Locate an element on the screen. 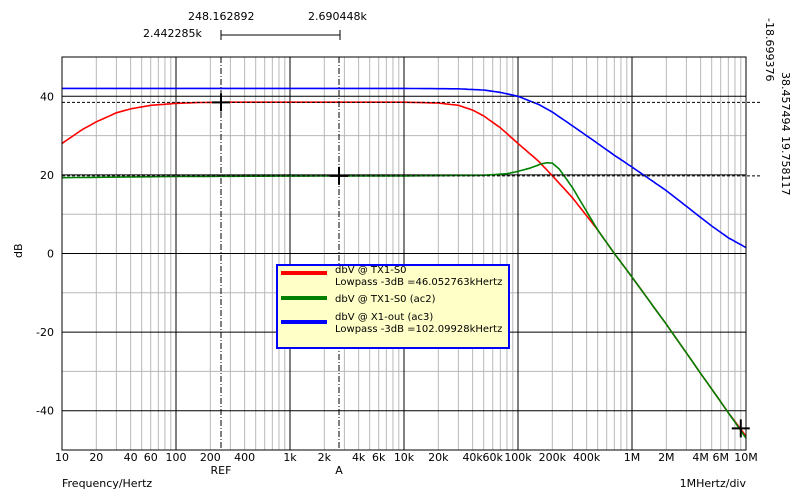 The height and width of the screenshot is (502, 802). x-tick-label: 4M is located at coordinates (700, 457).